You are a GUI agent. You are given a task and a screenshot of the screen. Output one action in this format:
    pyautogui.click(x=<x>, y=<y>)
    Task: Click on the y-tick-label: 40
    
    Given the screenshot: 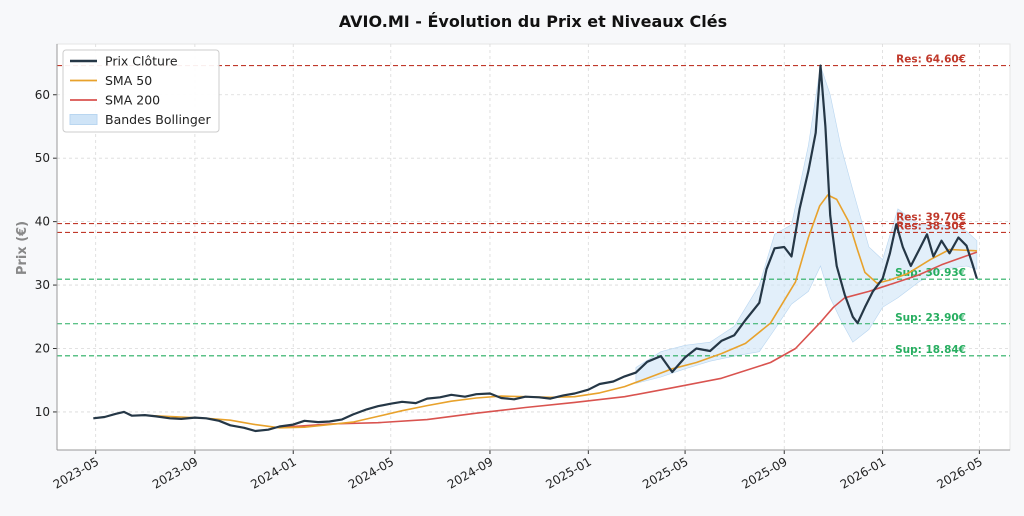 What is the action you would take?
    pyautogui.click(x=42, y=222)
    